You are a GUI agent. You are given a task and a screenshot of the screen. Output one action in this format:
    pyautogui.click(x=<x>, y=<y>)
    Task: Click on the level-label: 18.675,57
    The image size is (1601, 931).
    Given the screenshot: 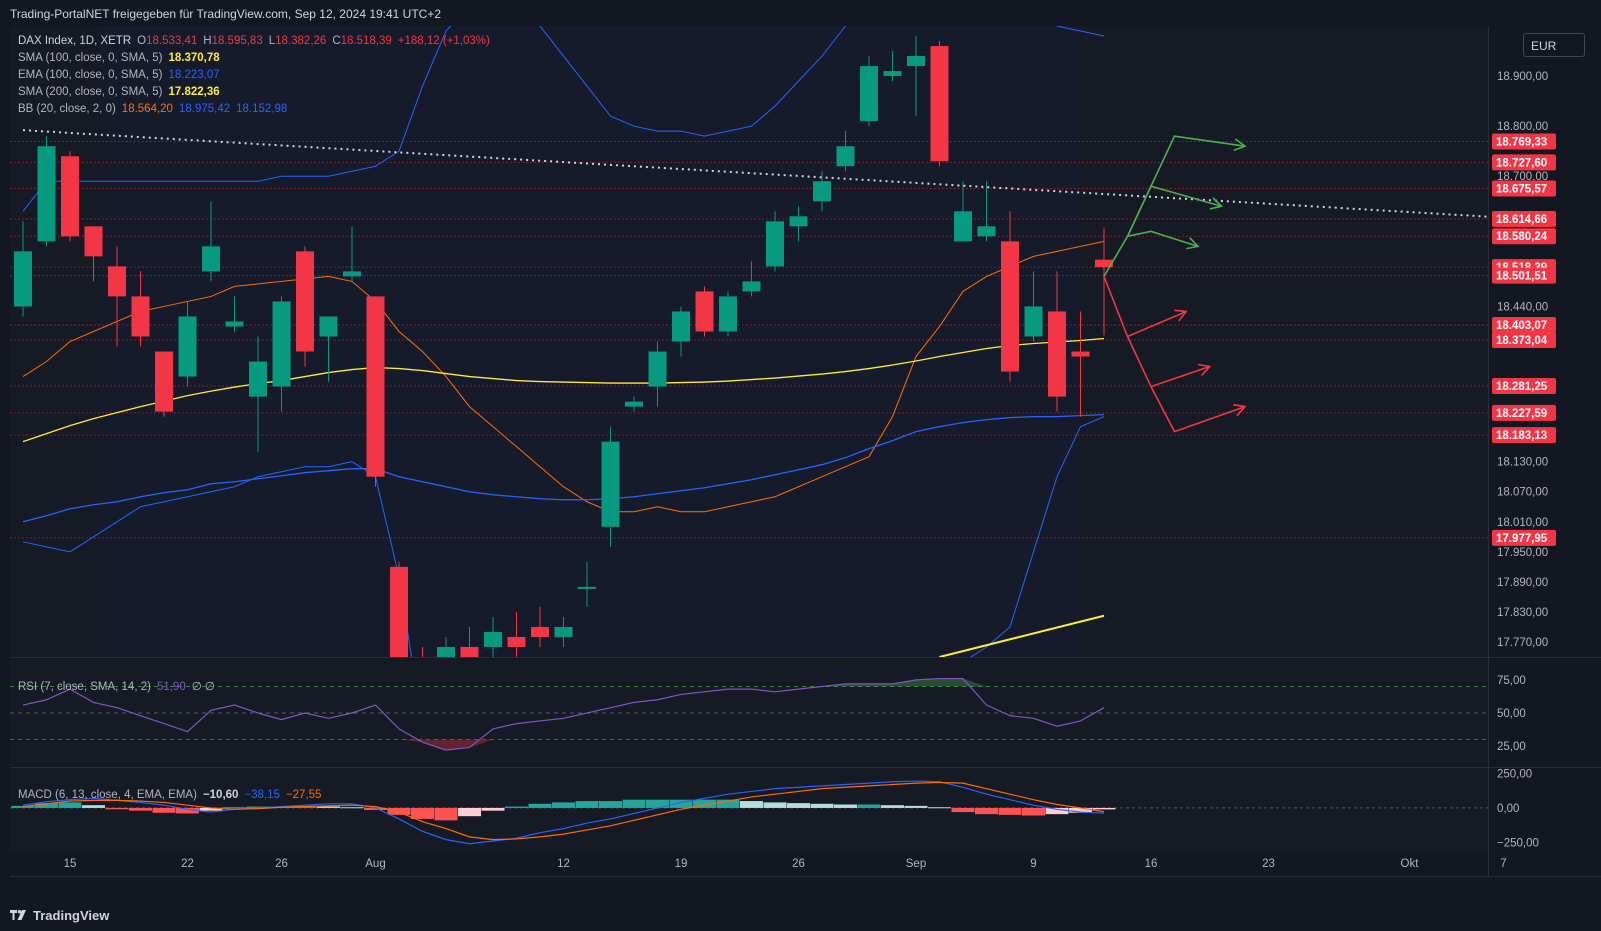 What is the action you would take?
    pyautogui.click(x=1521, y=189)
    